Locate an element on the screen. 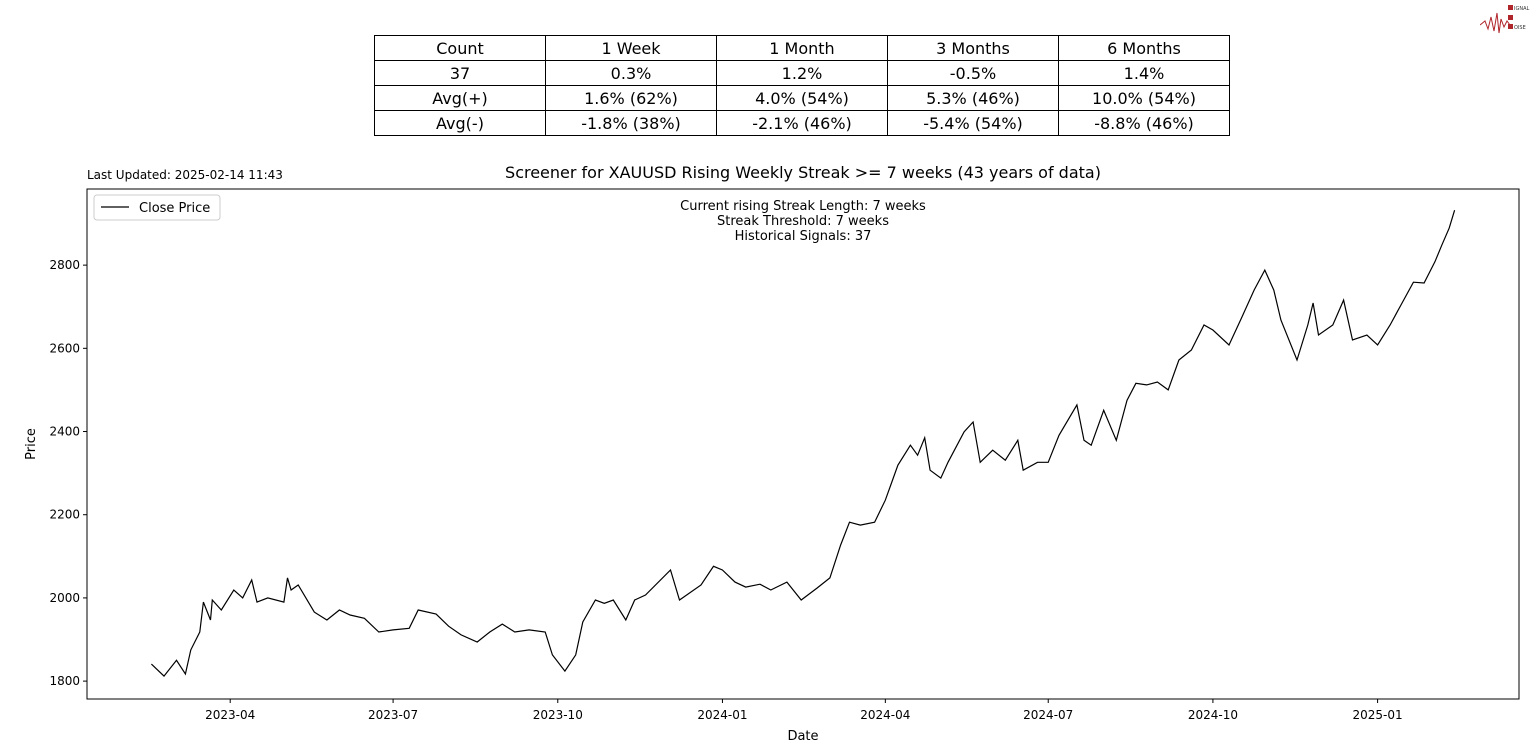  y-tick-label: 2800 is located at coordinates (64, 265).